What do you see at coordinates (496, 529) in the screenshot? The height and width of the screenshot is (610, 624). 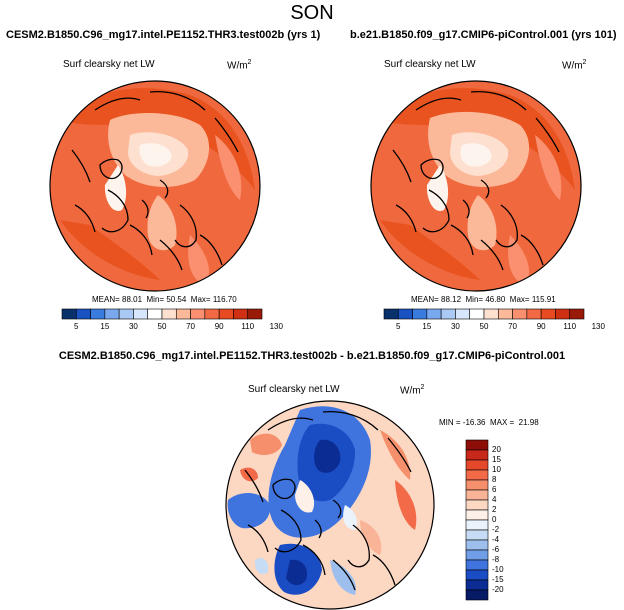 I see `diff-colorbar-tick-label: -2` at bounding box center [496, 529].